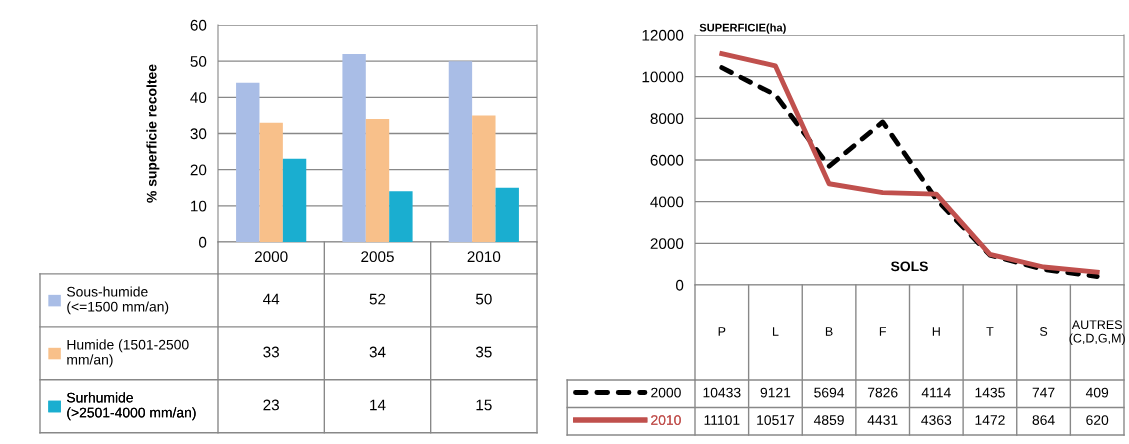 The width and height of the screenshot is (1129, 444). What do you see at coordinates (775, 331) in the screenshot?
I see `x-tick-label: L` at bounding box center [775, 331].